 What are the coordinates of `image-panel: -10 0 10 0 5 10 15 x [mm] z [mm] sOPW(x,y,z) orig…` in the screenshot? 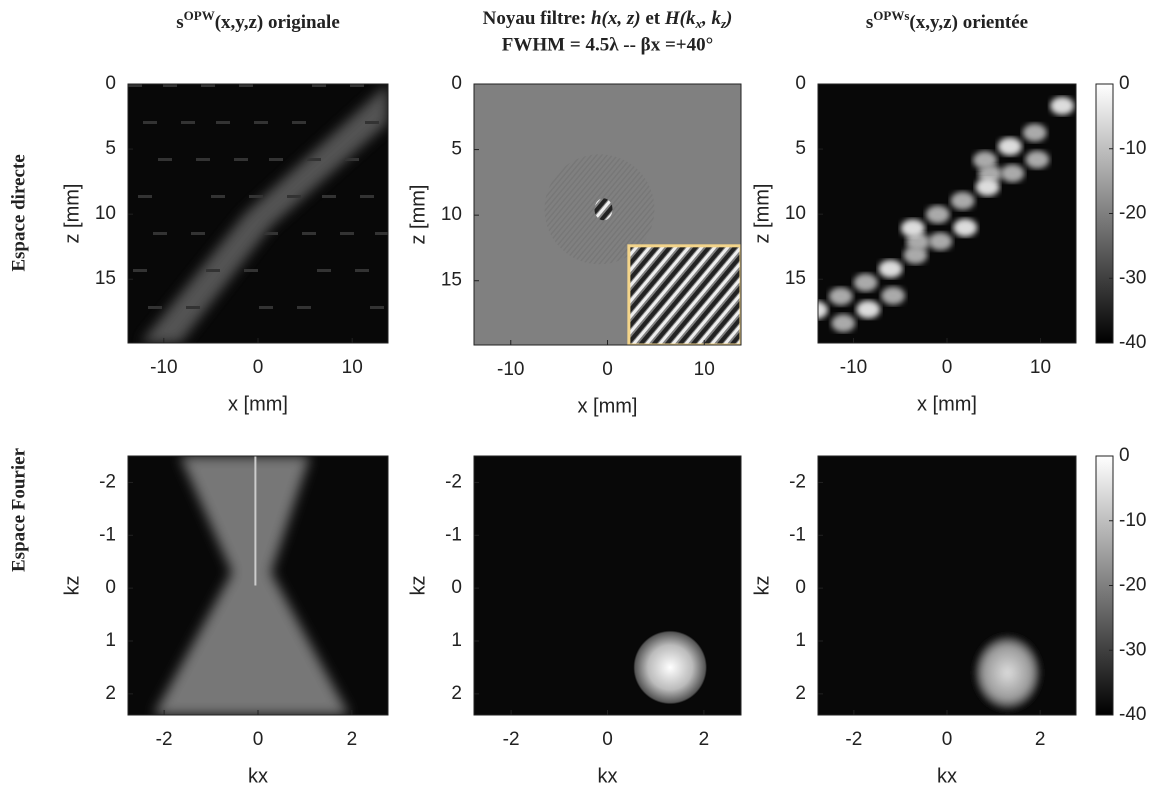 It's located at (225, 211).